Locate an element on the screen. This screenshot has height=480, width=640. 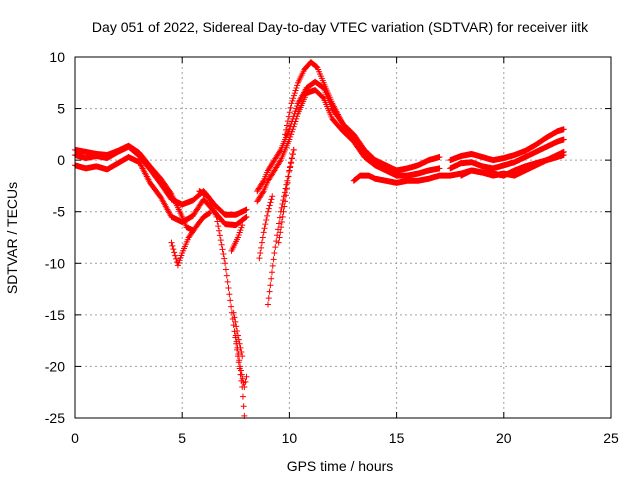
y-tick-label: -5 is located at coordinates (59, 212).